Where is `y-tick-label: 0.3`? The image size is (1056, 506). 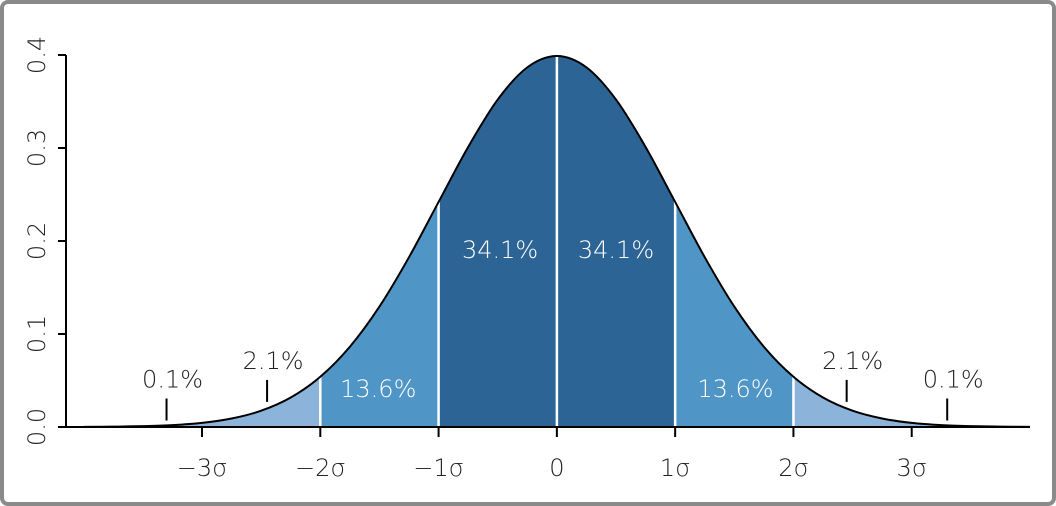
y-tick-label: 0.3 is located at coordinates (37, 148).